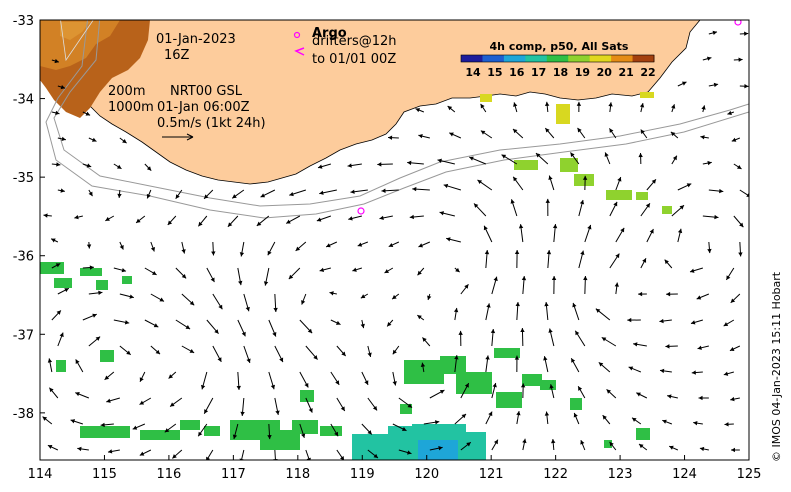  What do you see at coordinates (557, 58) in the screenshot?
I see `colorbar-frame` at bounding box center [557, 58].